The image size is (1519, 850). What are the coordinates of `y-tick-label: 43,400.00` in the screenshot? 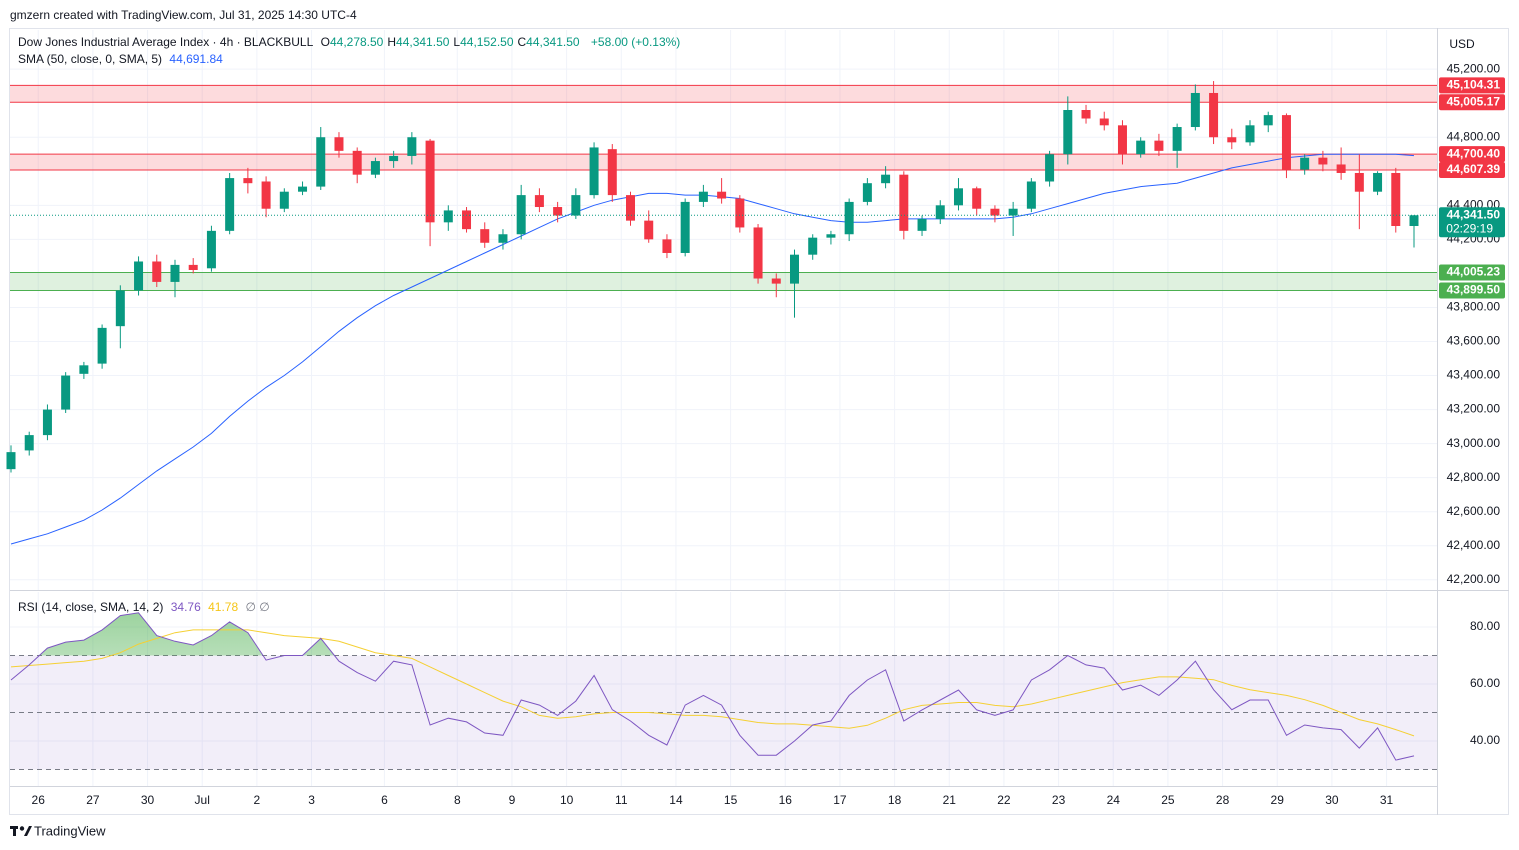 It's located at (1474, 375).